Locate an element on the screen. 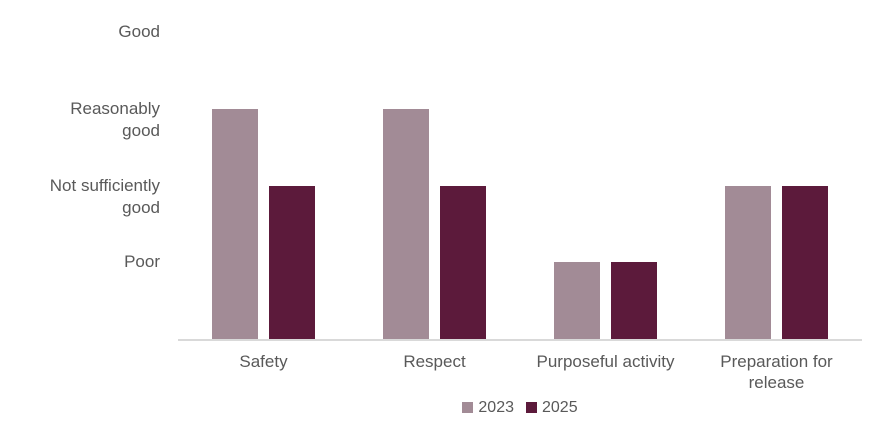 Image resolution: width=877 pixels, height=437 pixels. bar-safety-2025 is located at coordinates (292, 262).